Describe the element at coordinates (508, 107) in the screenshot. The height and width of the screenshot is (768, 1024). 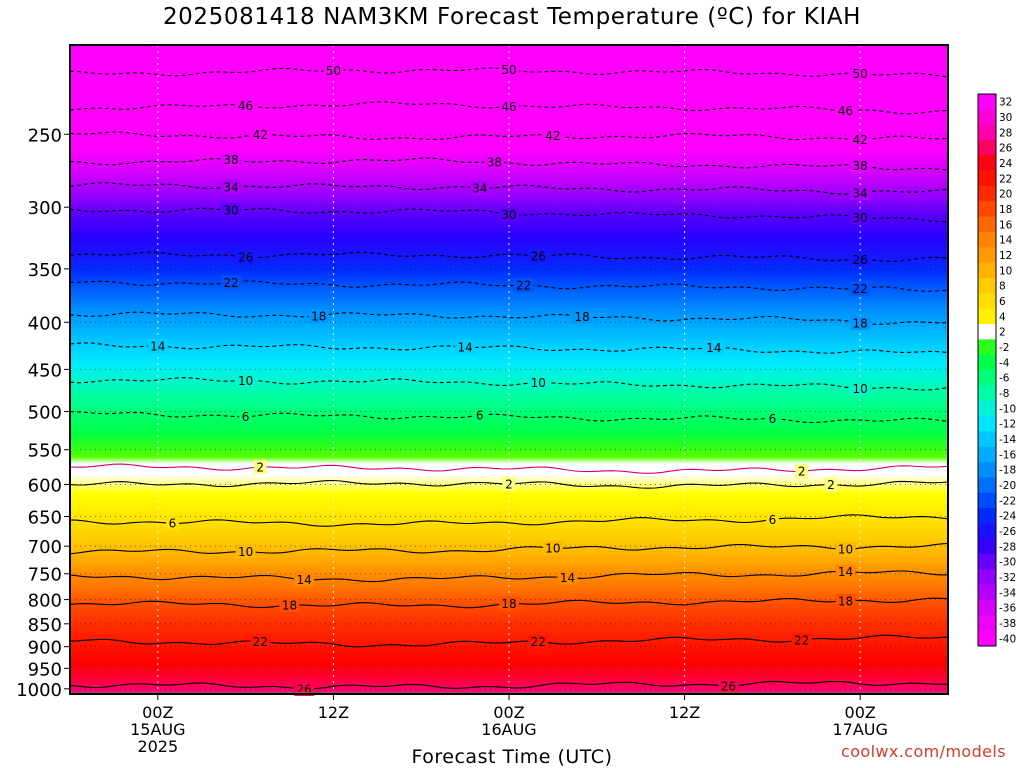
I see `isotherm-label: 46` at that location.